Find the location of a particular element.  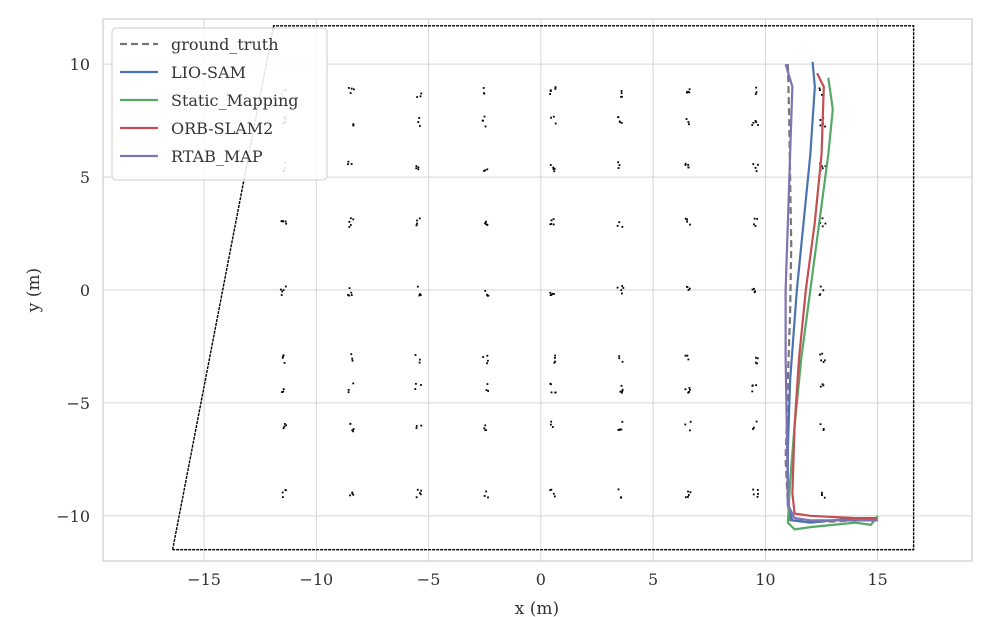

y-tick-label: 5 is located at coordinates (85, 177).